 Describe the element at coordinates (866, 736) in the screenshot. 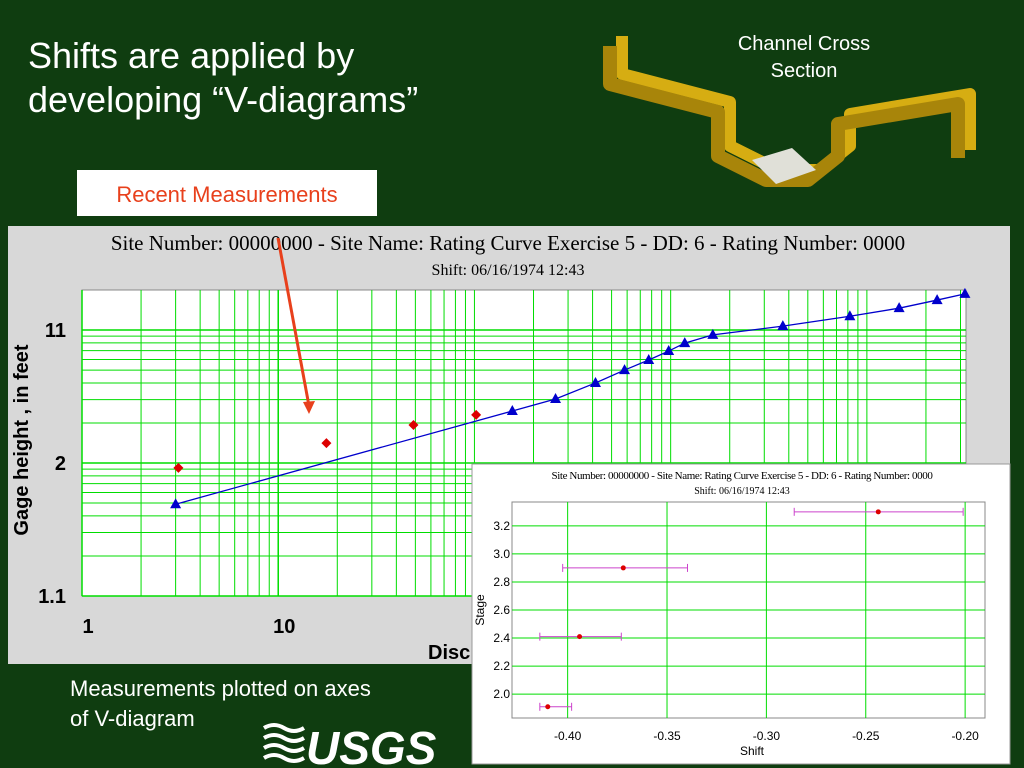

I see `x-tick-label: -0.25` at that location.